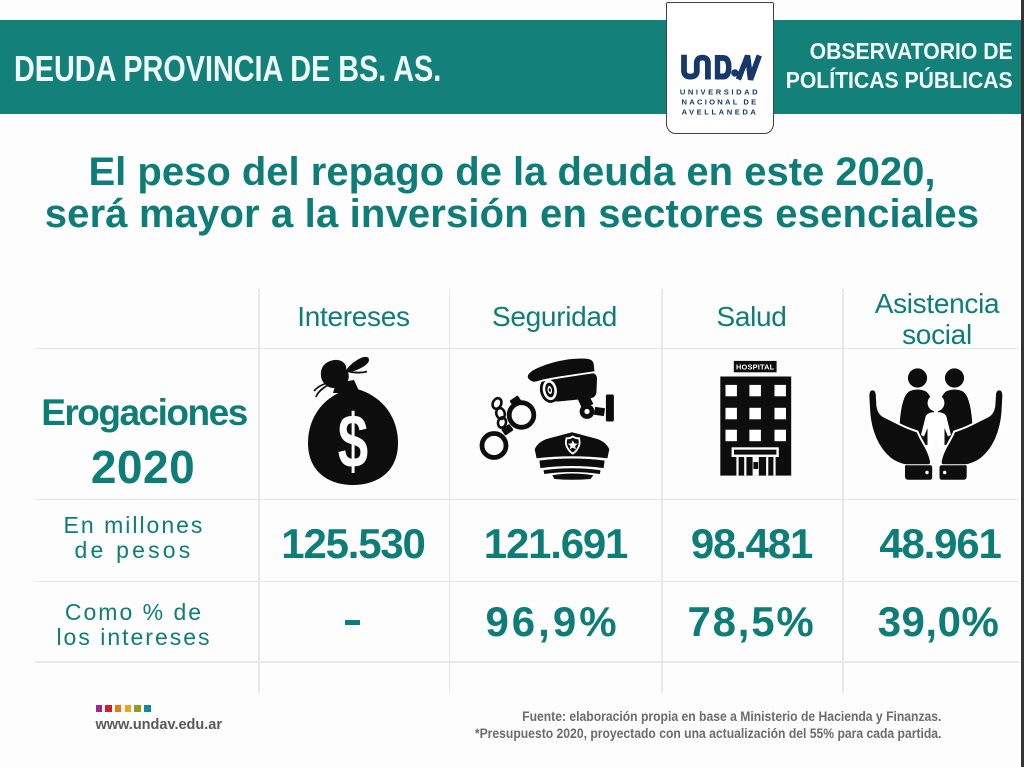  I want to click on svg-text: HOSPITAL, so click(755, 367).